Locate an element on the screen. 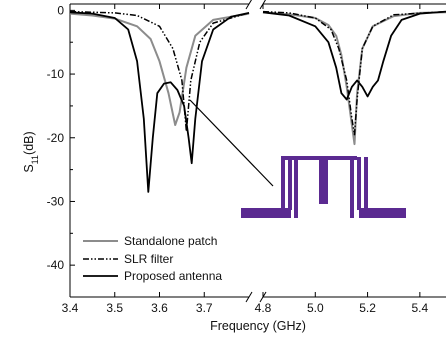 The width and height of the screenshot is (446, 341). stub-right-outer is located at coordinates (366, 183).